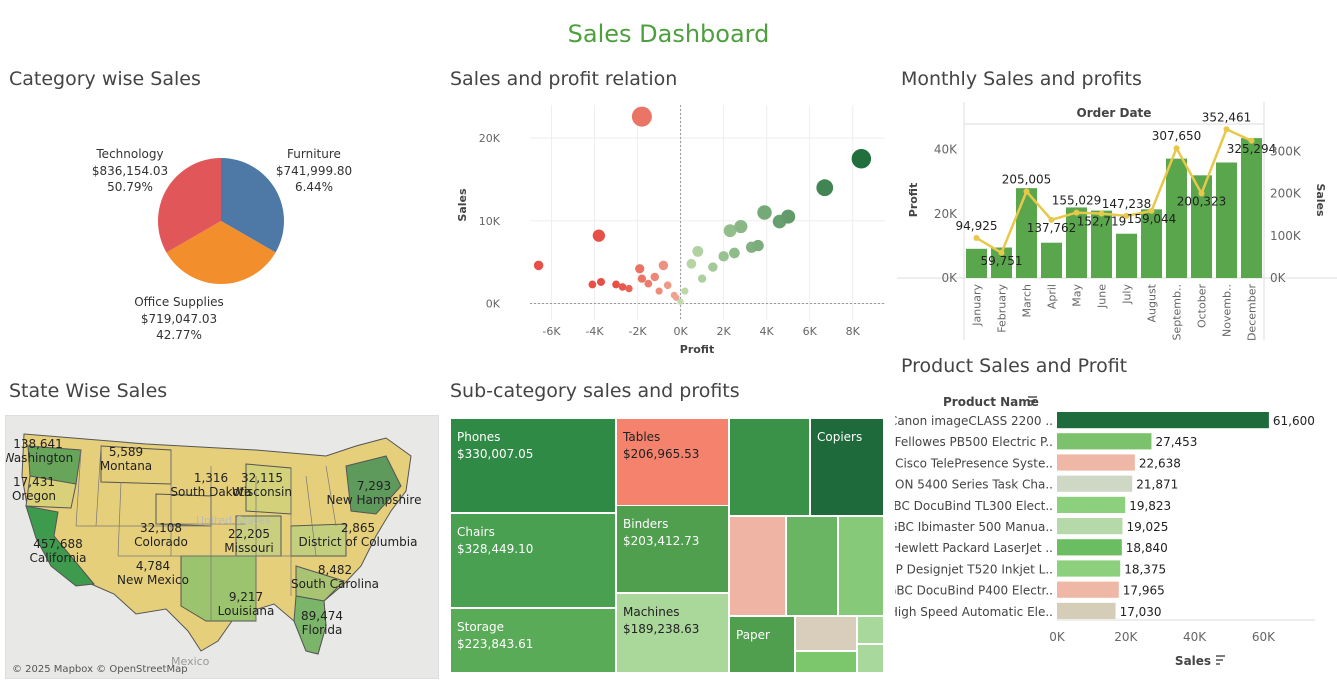 The height and width of the screenshot is (695, 1337). Describe the element at coordinates (672, 633) in the screenshot. I see `treemap-tile: Machines $189,238.63` at that location.